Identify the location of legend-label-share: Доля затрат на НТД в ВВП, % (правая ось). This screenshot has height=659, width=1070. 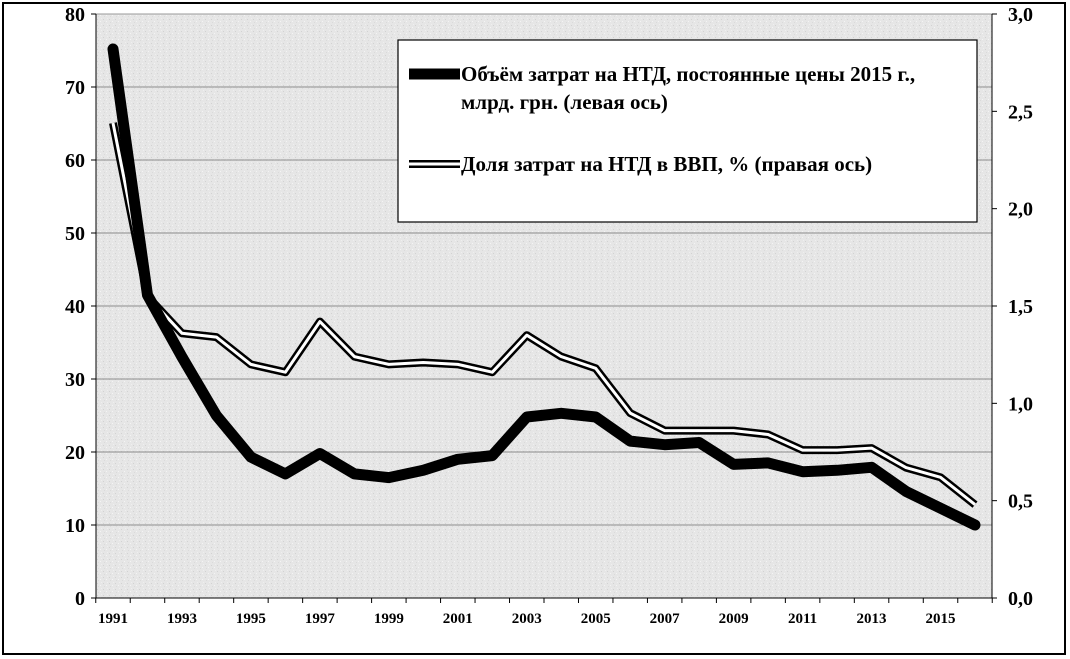
(666, 164).